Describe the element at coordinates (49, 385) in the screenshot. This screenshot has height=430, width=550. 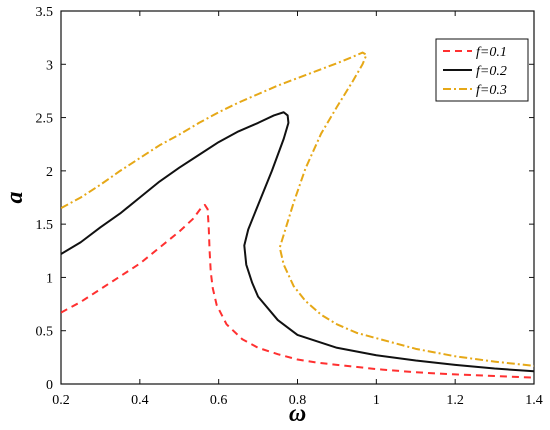
I see `y-tick-label: 0` at that location.